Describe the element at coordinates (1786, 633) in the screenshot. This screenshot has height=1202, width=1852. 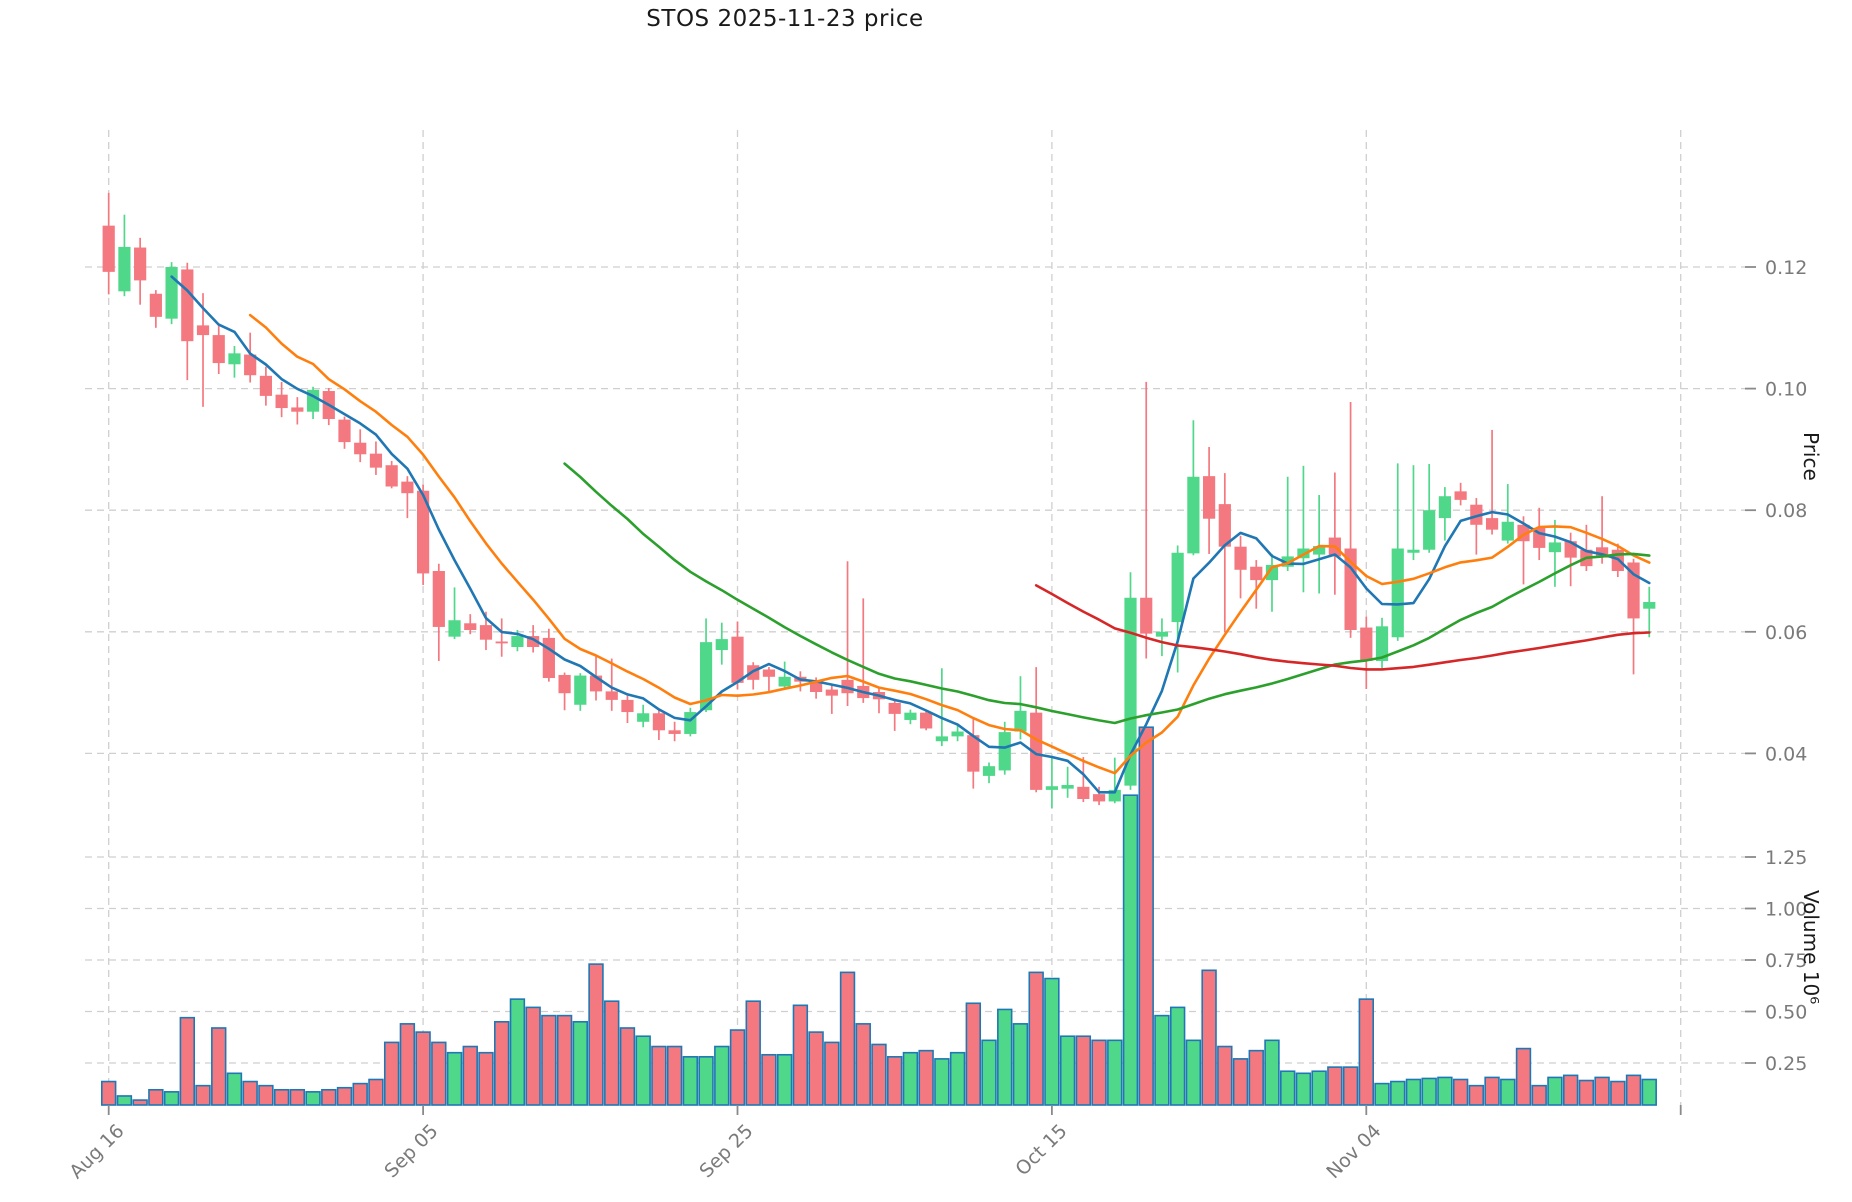
I see `price-tick-label: 0.06` at that location.